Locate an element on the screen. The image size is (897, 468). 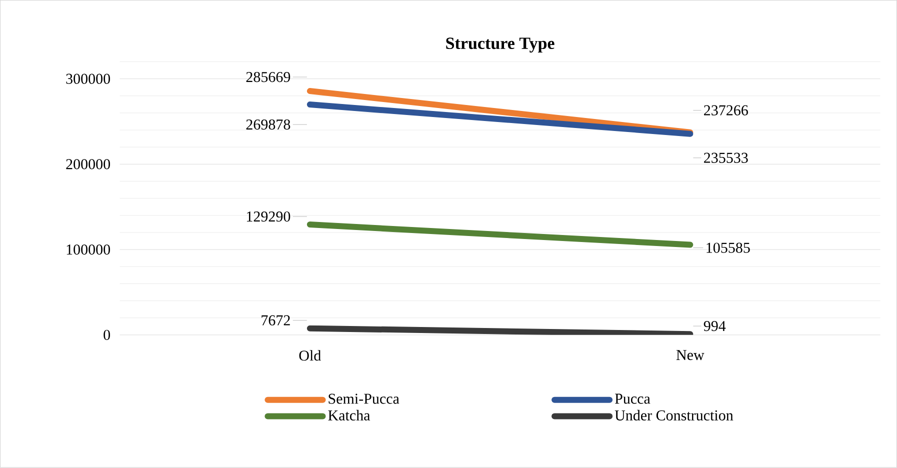
legend-label: Katcha is located at coordinates (349, 415).